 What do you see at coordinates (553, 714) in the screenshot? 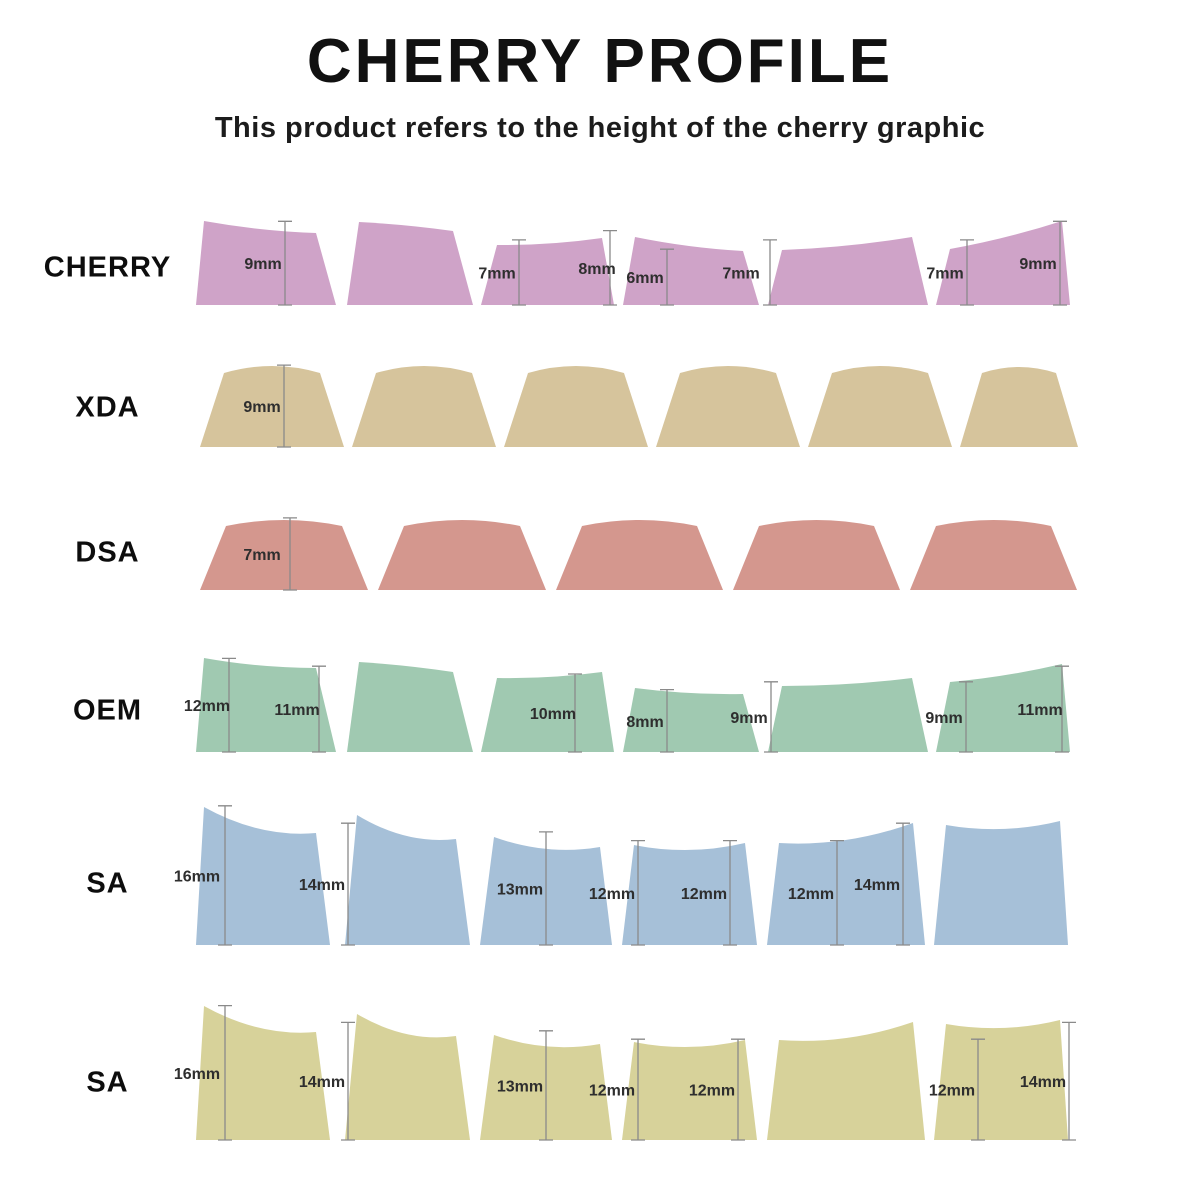
I see `height-label: 10mm` at bounding box center [553, 714].